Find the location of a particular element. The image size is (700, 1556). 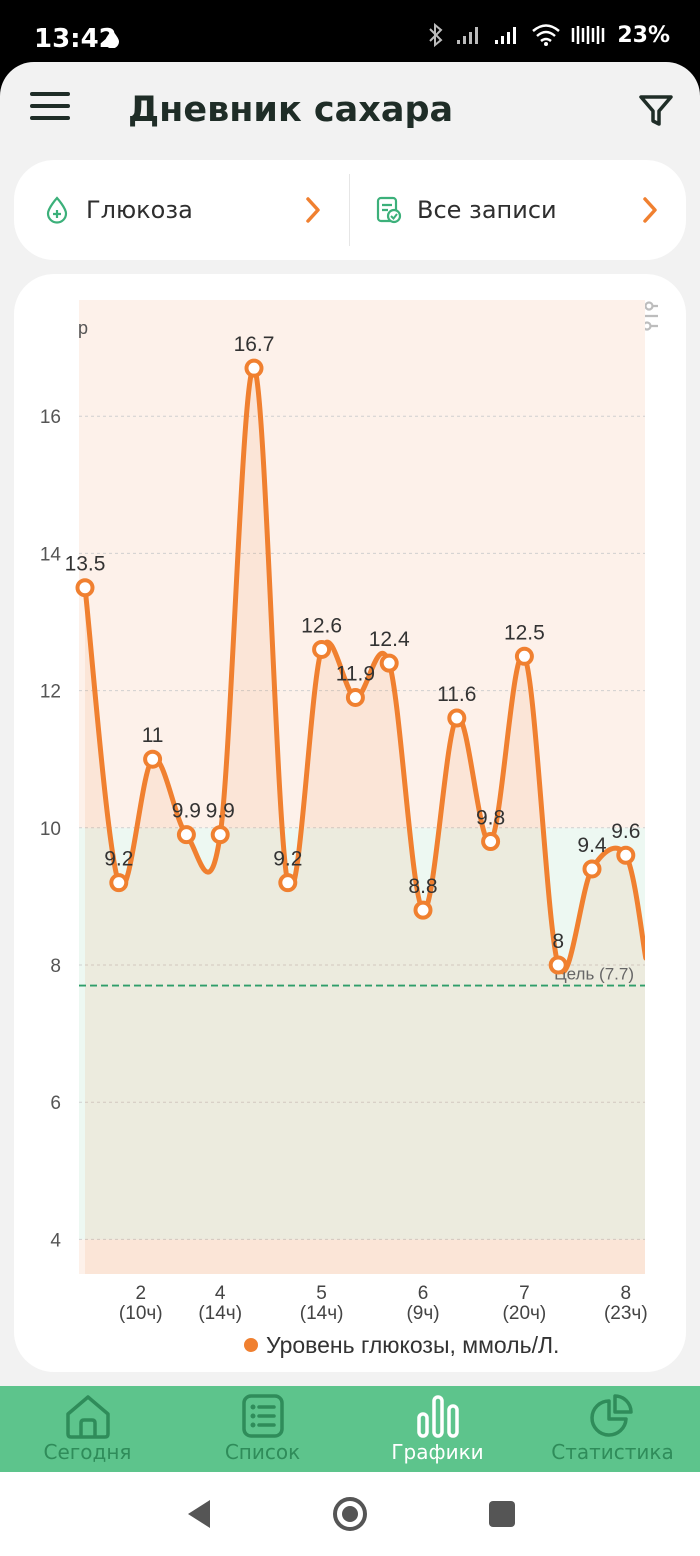

nav-label: Список is located at coordinates (262, 1452).